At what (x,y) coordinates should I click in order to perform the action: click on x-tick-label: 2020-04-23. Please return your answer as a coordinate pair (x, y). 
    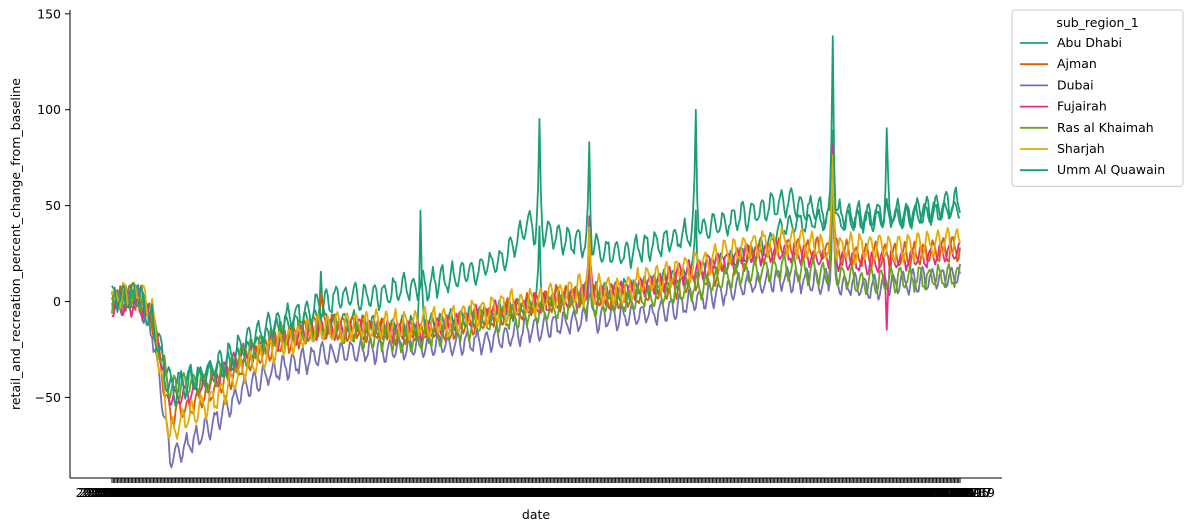
    Looking at the image, I should click on (206, 492).